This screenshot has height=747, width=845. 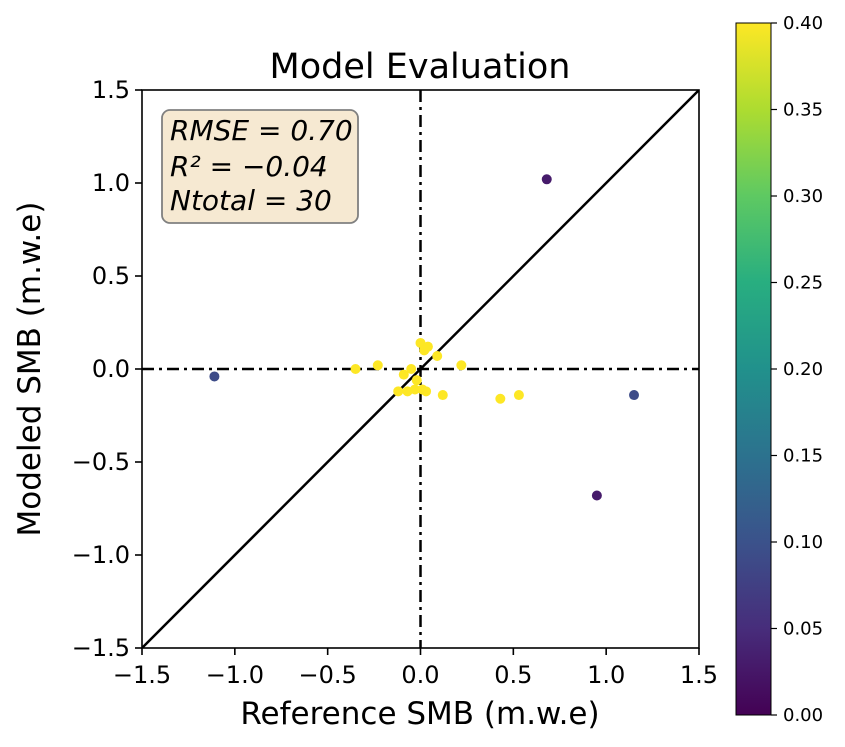 What do you see at coordinates (803, 23) in the screenshot?
I see `colorbar-tick-label: 0.40` at bounding box center [803, 23].